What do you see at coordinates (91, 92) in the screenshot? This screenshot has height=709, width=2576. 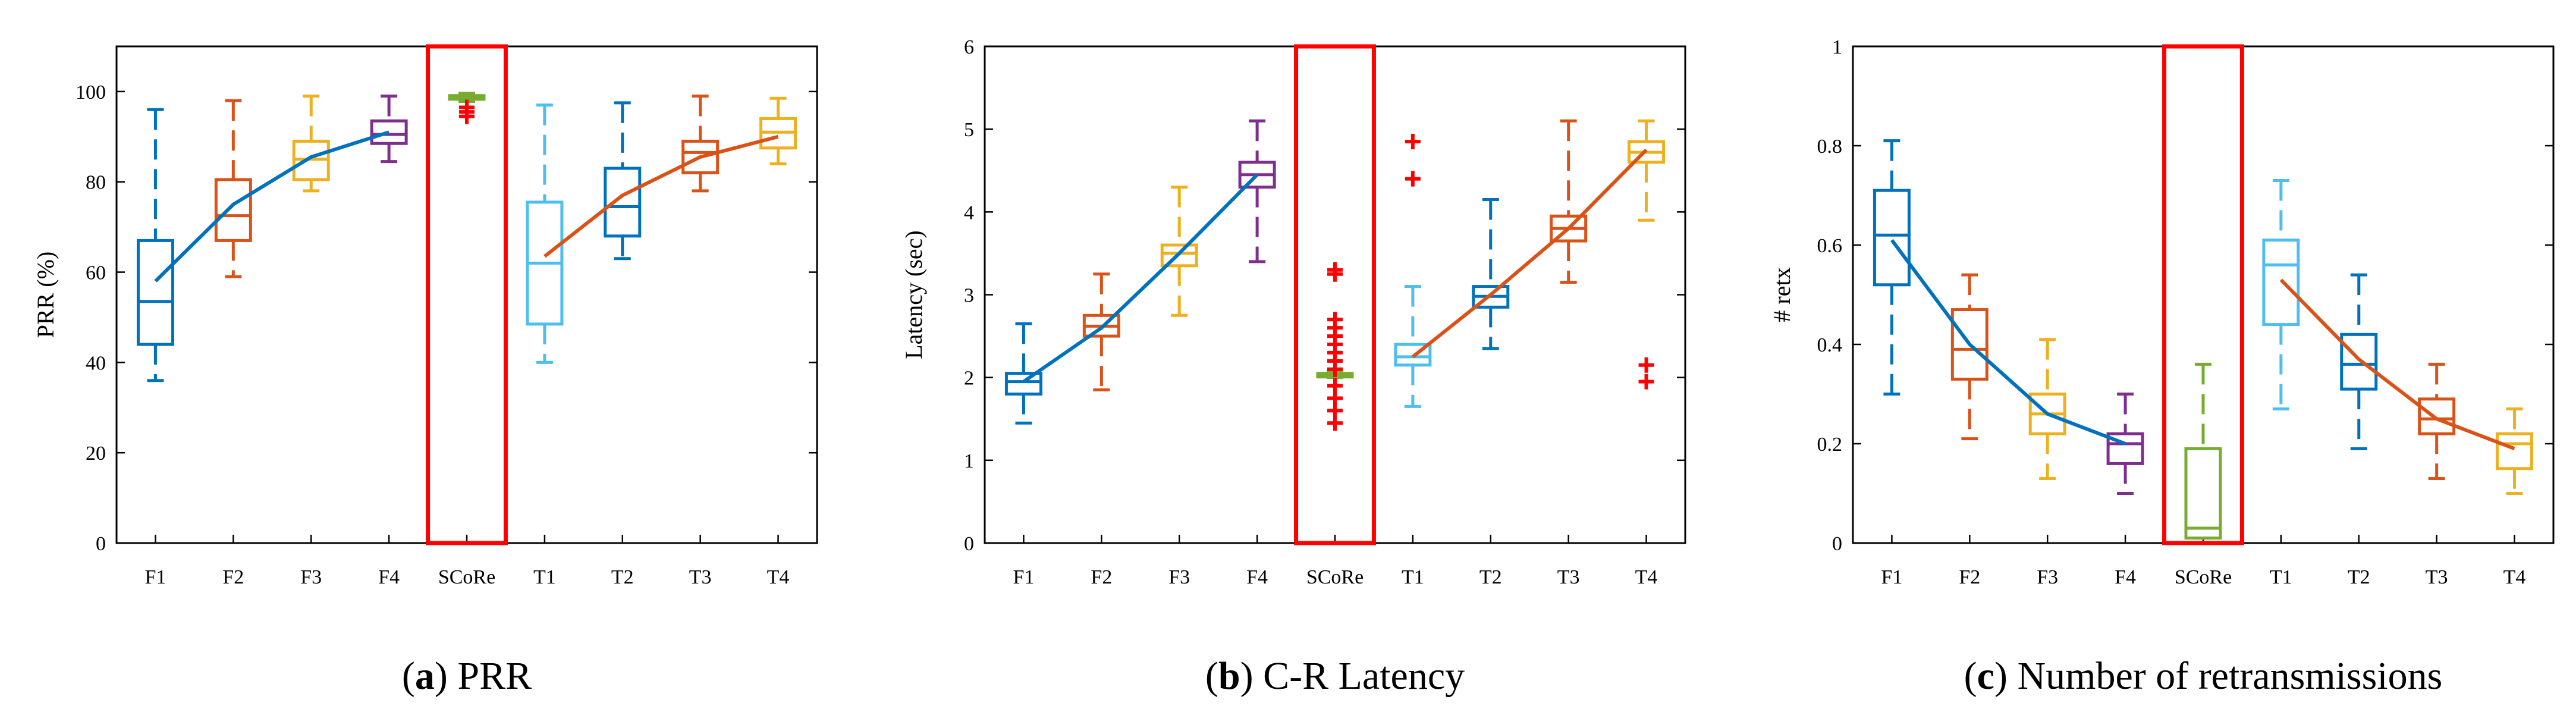 I see `y-tick-label: 100` at bounding box center [91, 92].